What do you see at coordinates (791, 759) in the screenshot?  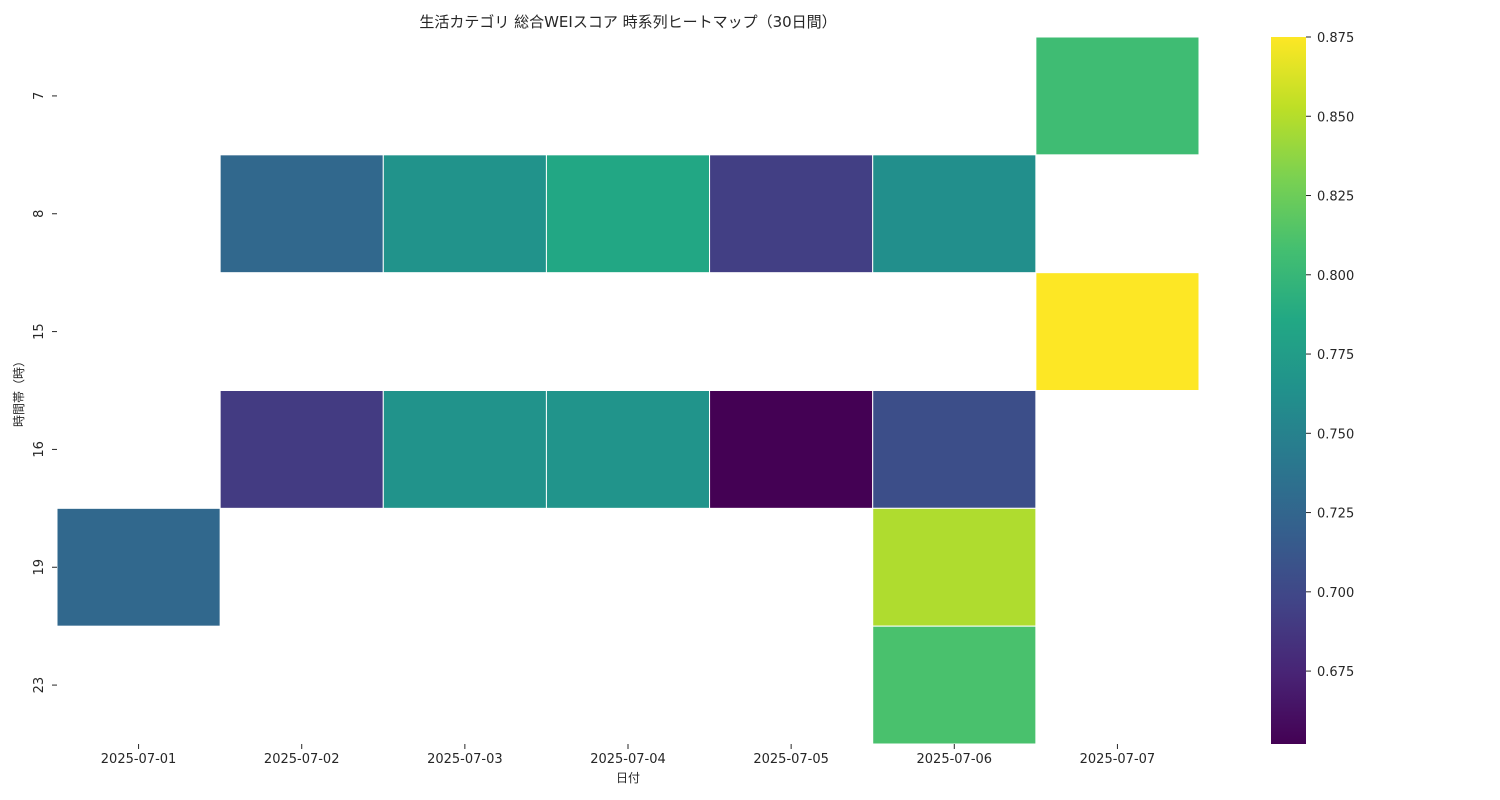 I see `x-tick-label: 2025-07-05` at bounding box center [791, 759].